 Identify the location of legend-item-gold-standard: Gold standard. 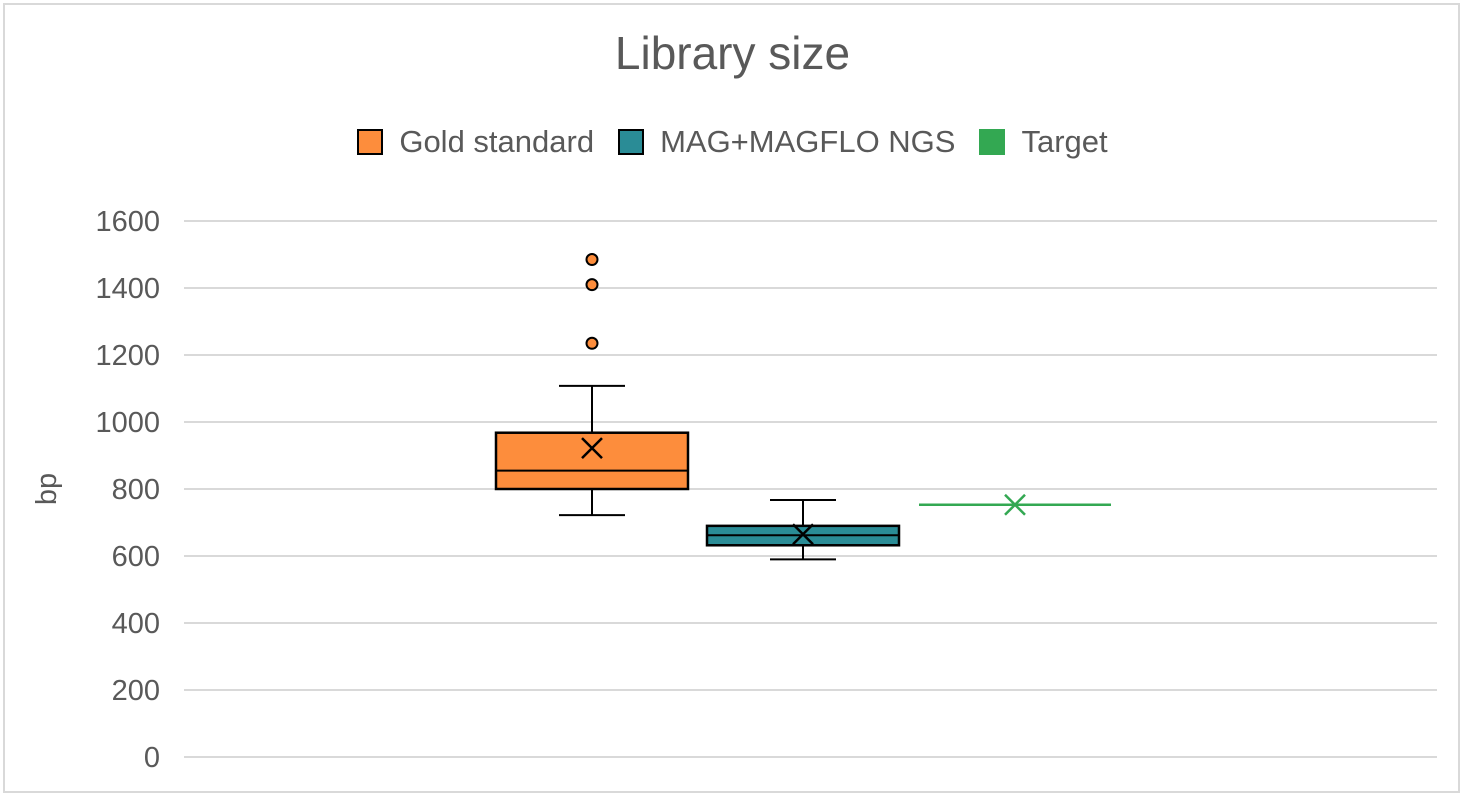
(475, 142).